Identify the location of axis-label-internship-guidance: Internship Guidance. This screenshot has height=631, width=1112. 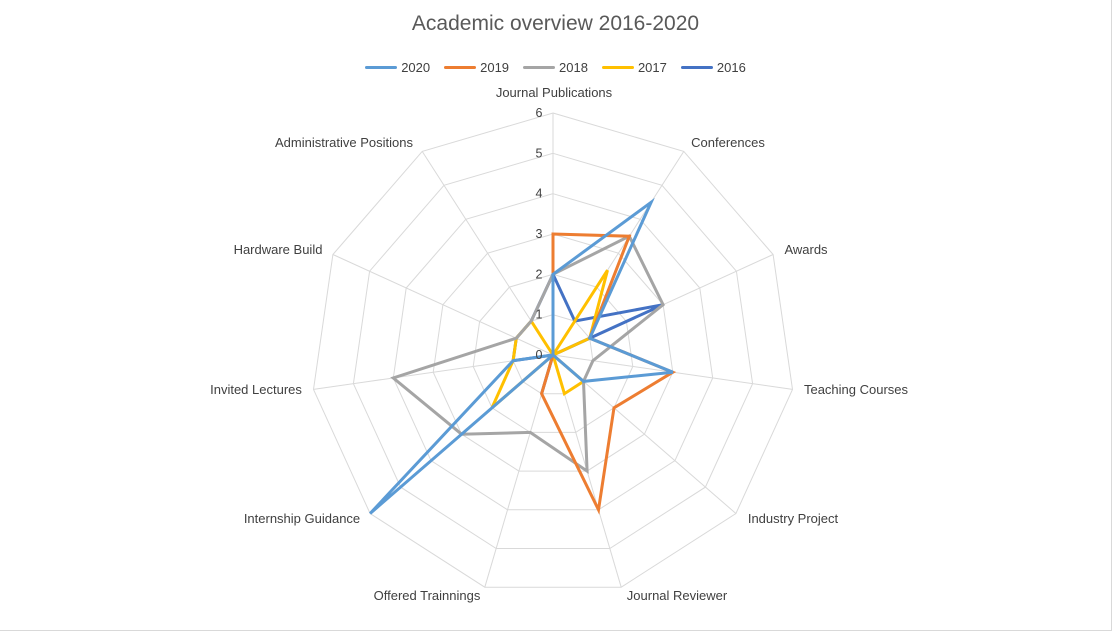
(302, 518).